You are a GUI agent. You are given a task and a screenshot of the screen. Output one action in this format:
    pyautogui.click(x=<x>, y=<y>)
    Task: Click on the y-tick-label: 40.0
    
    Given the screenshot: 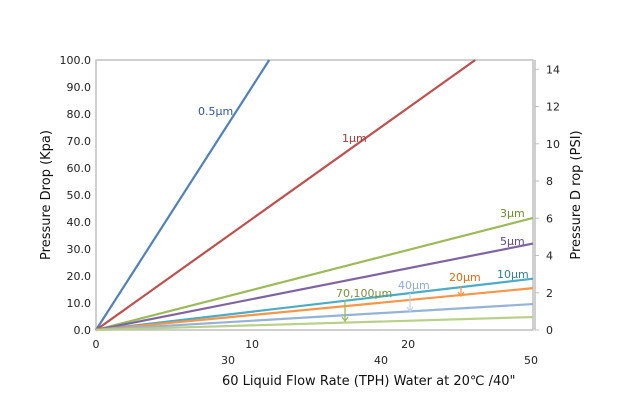 What is the action you would take?
    pyautogui.click(x=79, y=222)
    